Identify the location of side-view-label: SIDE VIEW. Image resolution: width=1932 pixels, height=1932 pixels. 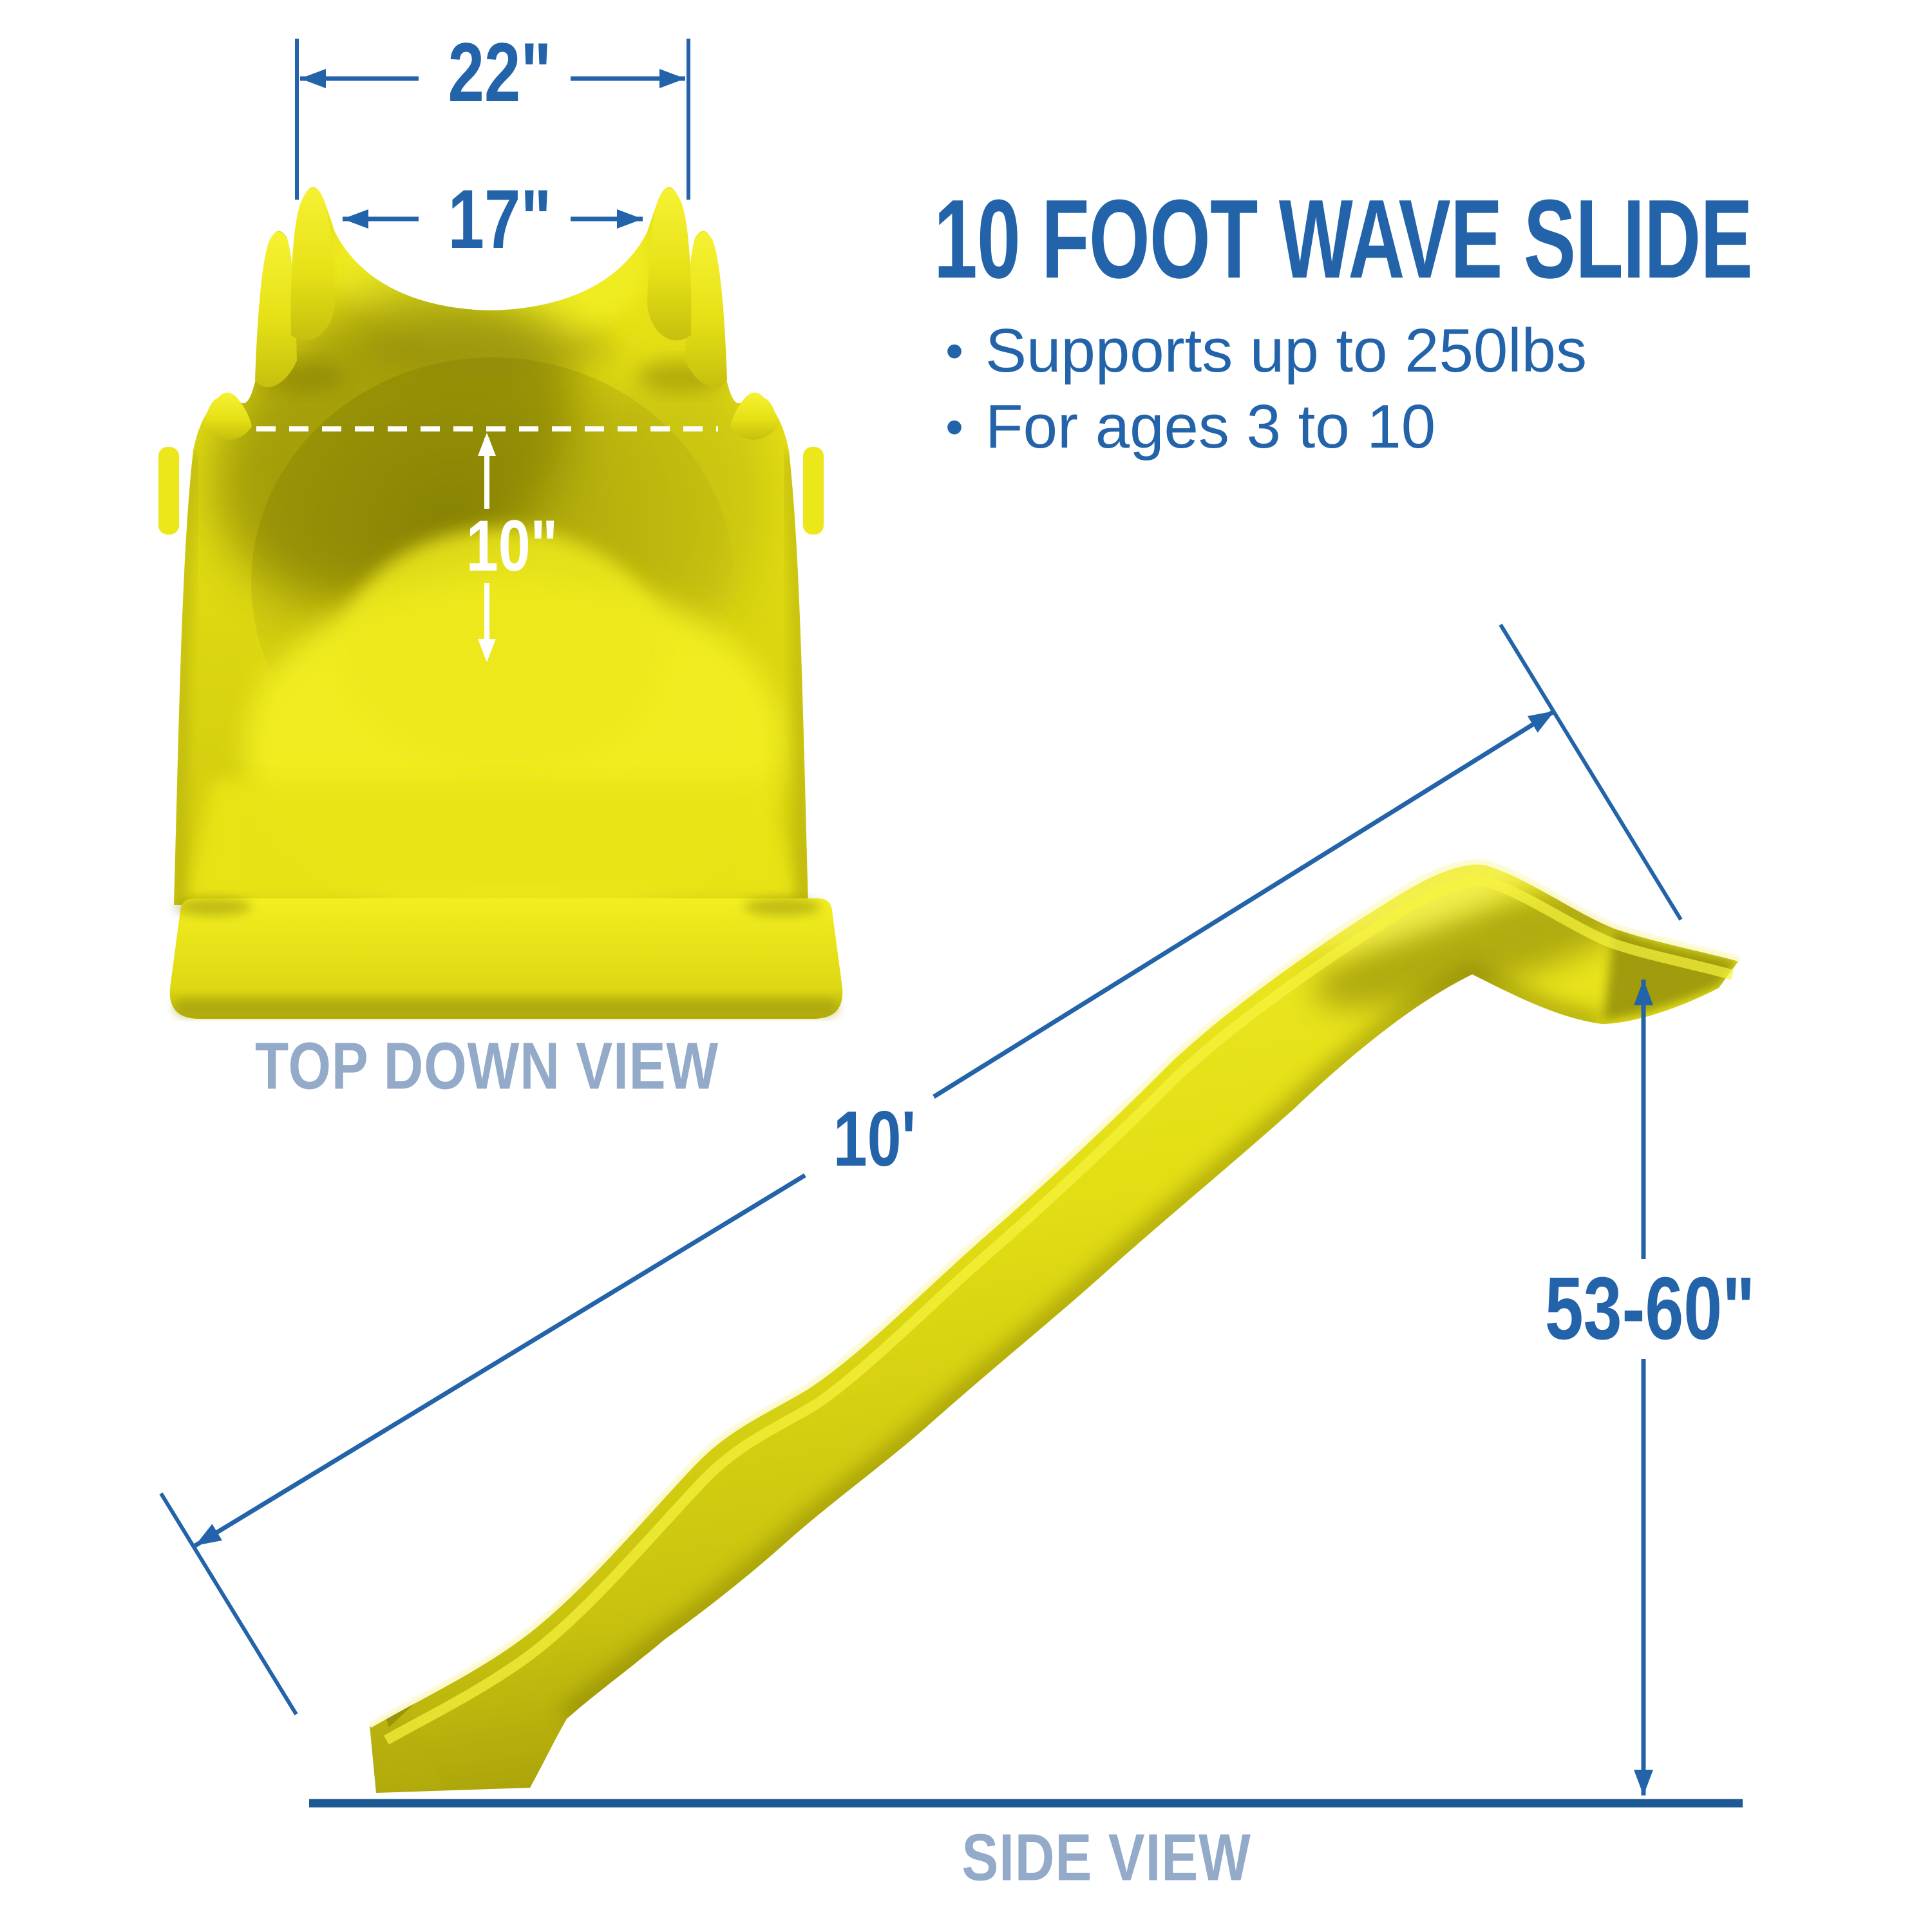
(1106, 1857).